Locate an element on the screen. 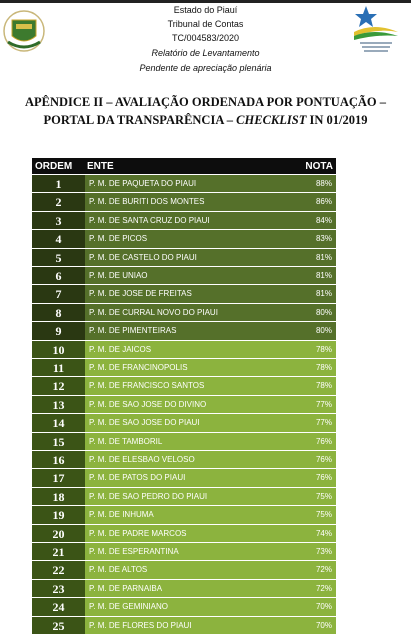 This screenshot has width=411, height=640. rank: 1 is located at coordinates (58, 184).